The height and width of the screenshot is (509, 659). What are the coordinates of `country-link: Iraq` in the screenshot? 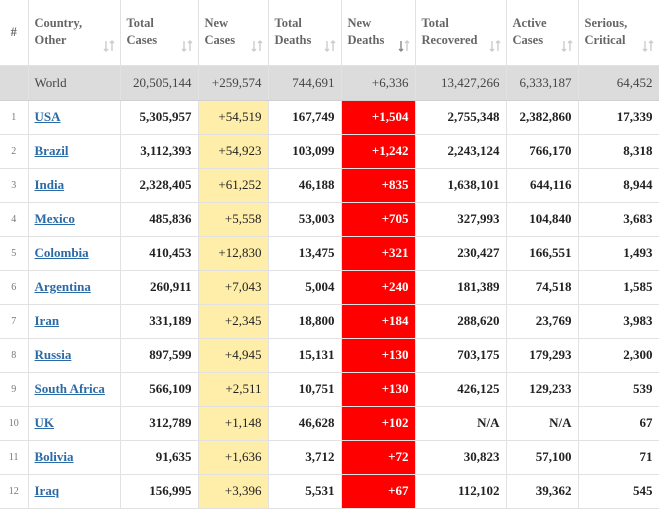 It's located at (47, 490).